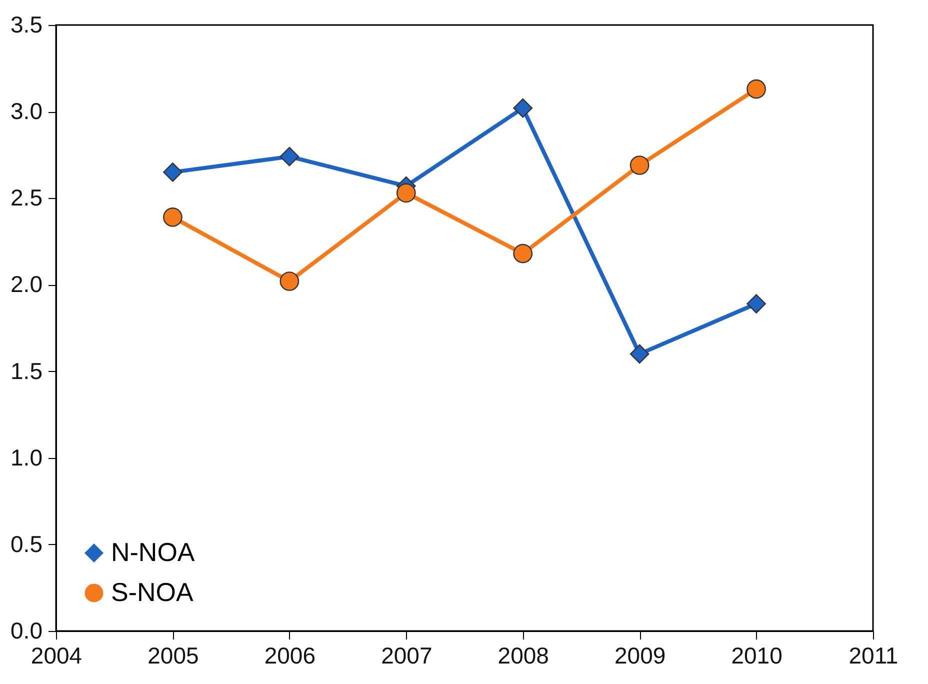 The image size is (928, 684). I want to click on y-tick-label: 3.5, so click(26, 25).